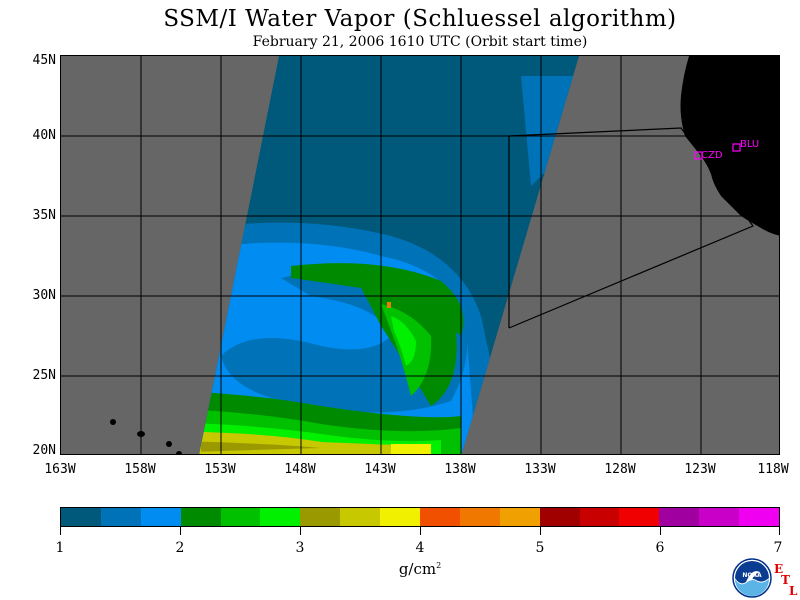  Describe the element at coordinates (729, 146) in the screenshot. I see `land-california` at that location.